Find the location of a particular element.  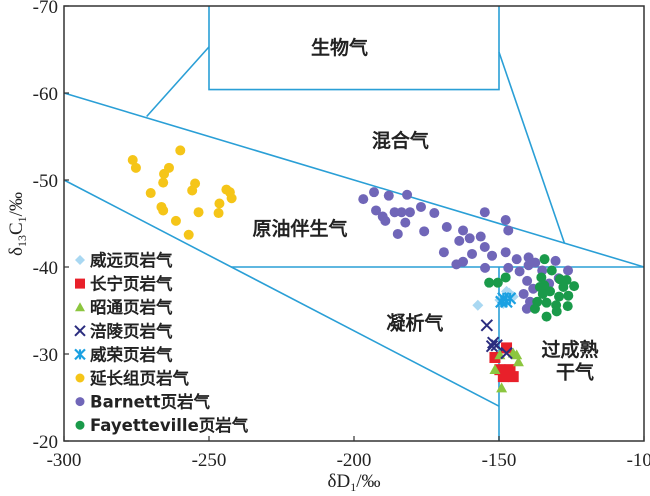

x-tick-label: -100 is located at coordinates (638, 460).